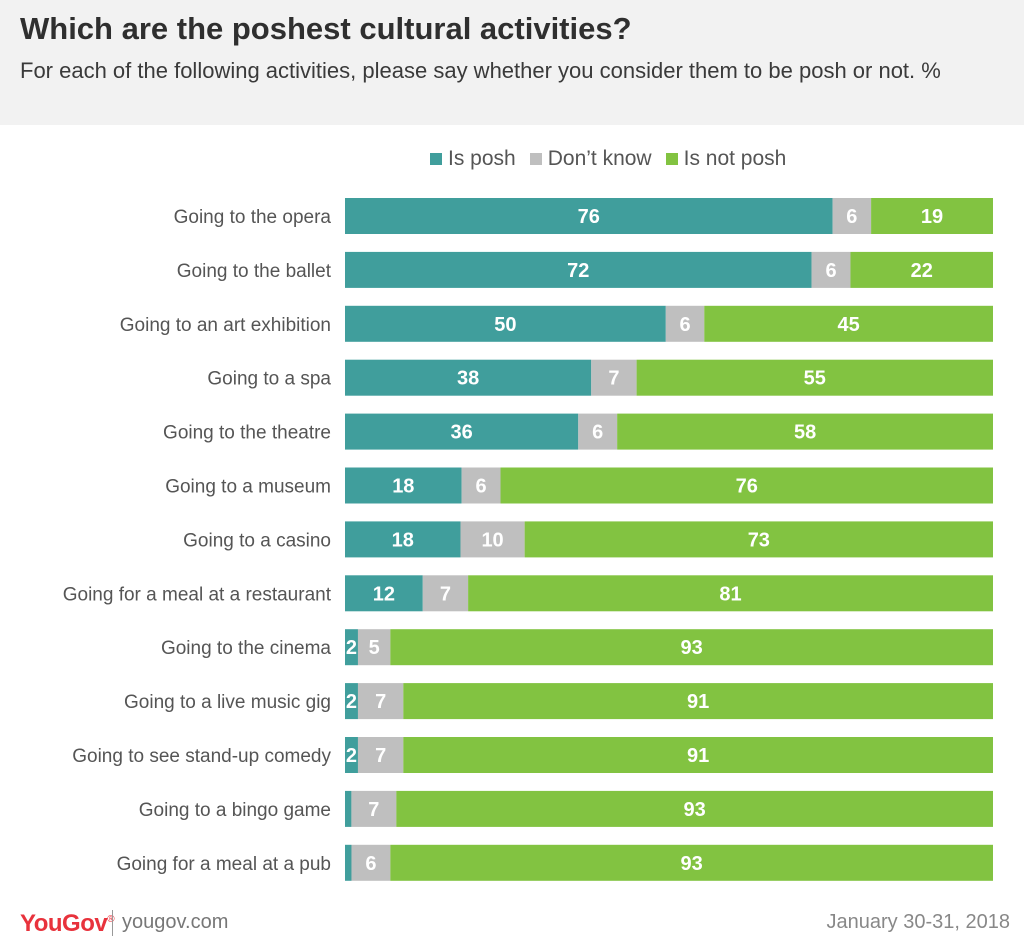 This screenshot has height=950, width=1024. I want to click on bar-is-not-posh-going-to-a-casino, so click(758, 539).